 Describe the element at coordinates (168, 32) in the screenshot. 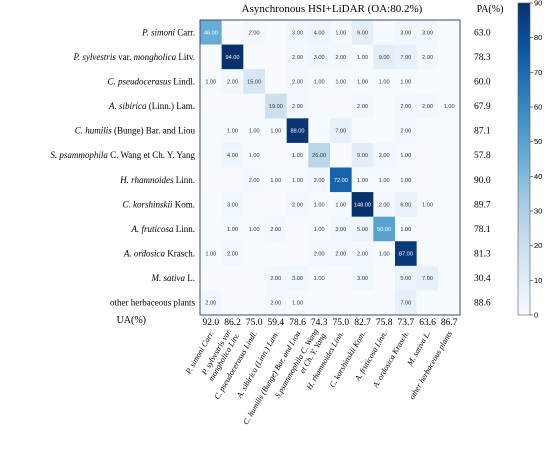

I see `row-label: P. simoni Carr.` at that location.